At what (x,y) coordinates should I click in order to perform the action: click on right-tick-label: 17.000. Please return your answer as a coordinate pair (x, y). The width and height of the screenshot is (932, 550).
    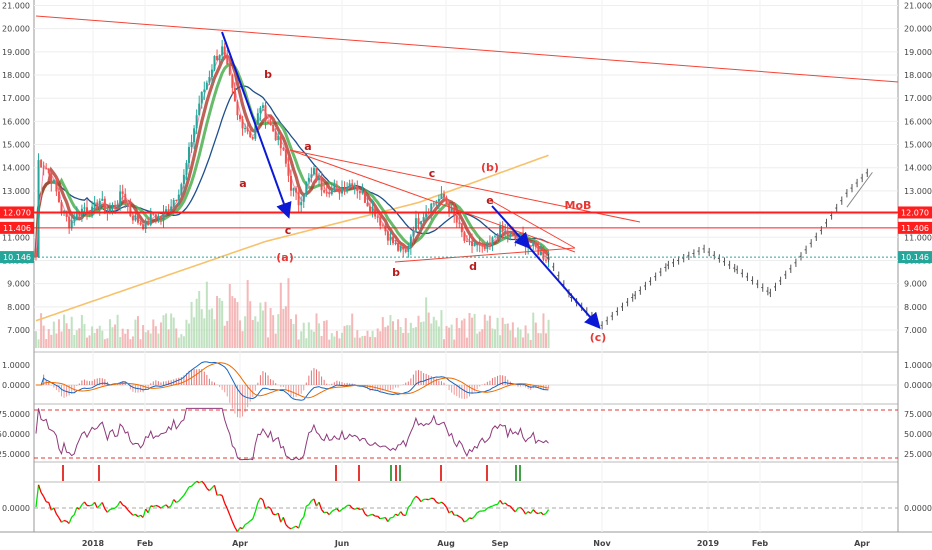
    Looking at the image, I should click on (918, 98).